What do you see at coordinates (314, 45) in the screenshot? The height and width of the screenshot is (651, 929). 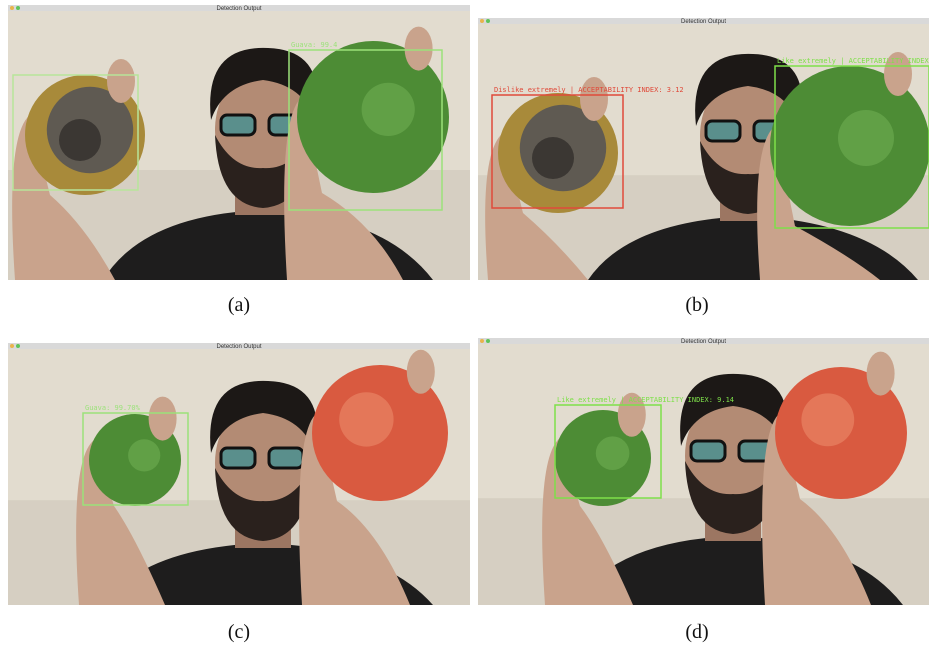 I see `detection-label: Guava: 99.4` at bounding box center [314, 45].